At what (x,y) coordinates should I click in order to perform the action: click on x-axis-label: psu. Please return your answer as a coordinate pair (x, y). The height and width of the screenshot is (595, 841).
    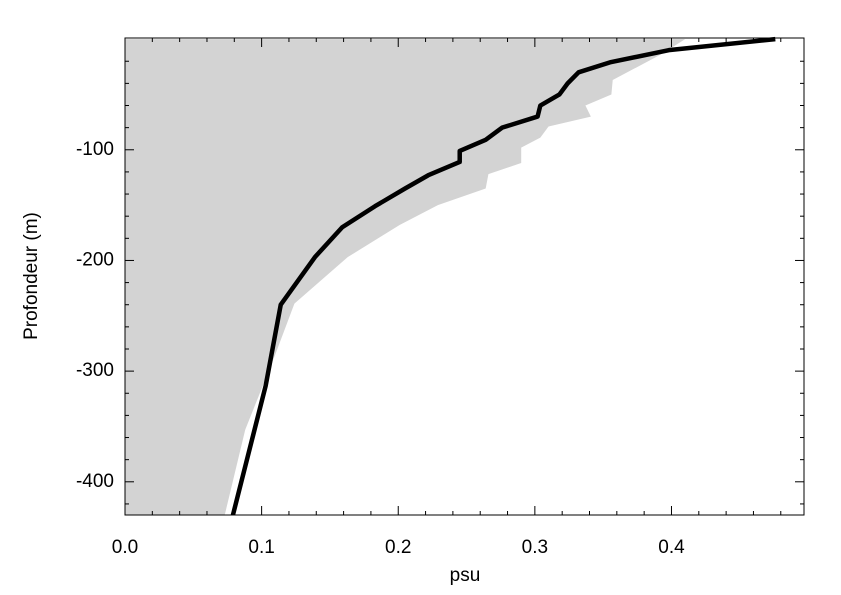
    Looking at the image, I should click on (465, 575).